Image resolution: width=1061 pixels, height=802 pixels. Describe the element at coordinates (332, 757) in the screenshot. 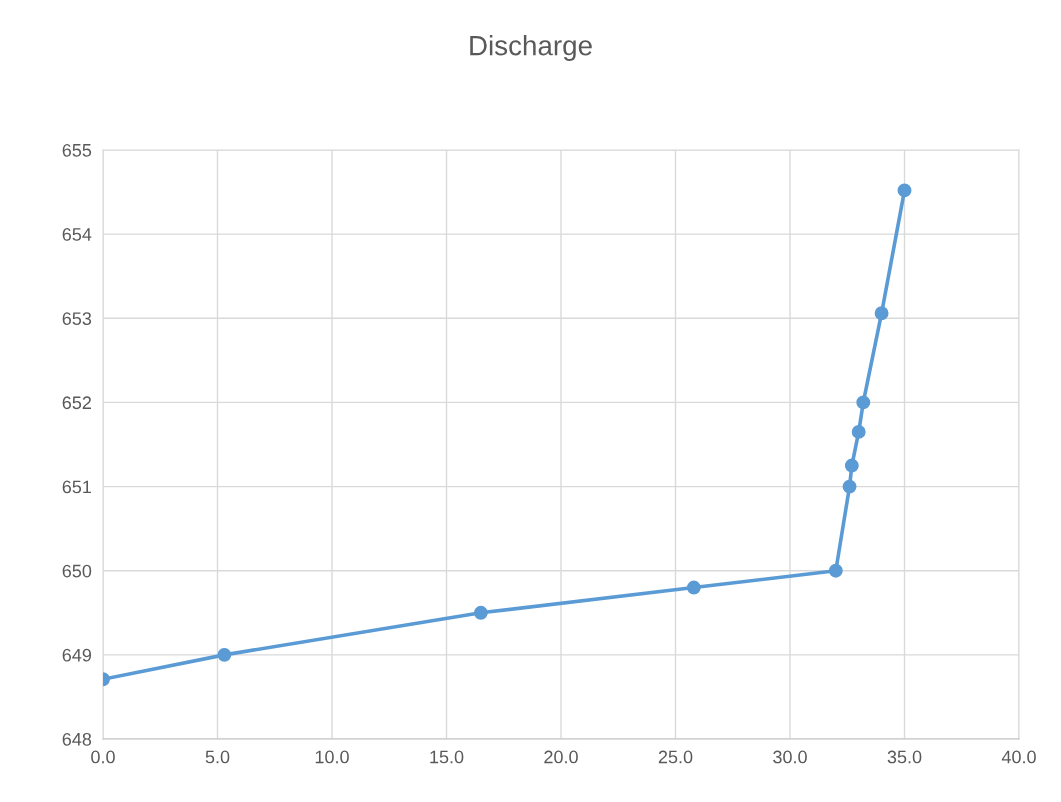

I see `x-tick-label: 10.0` at that location.